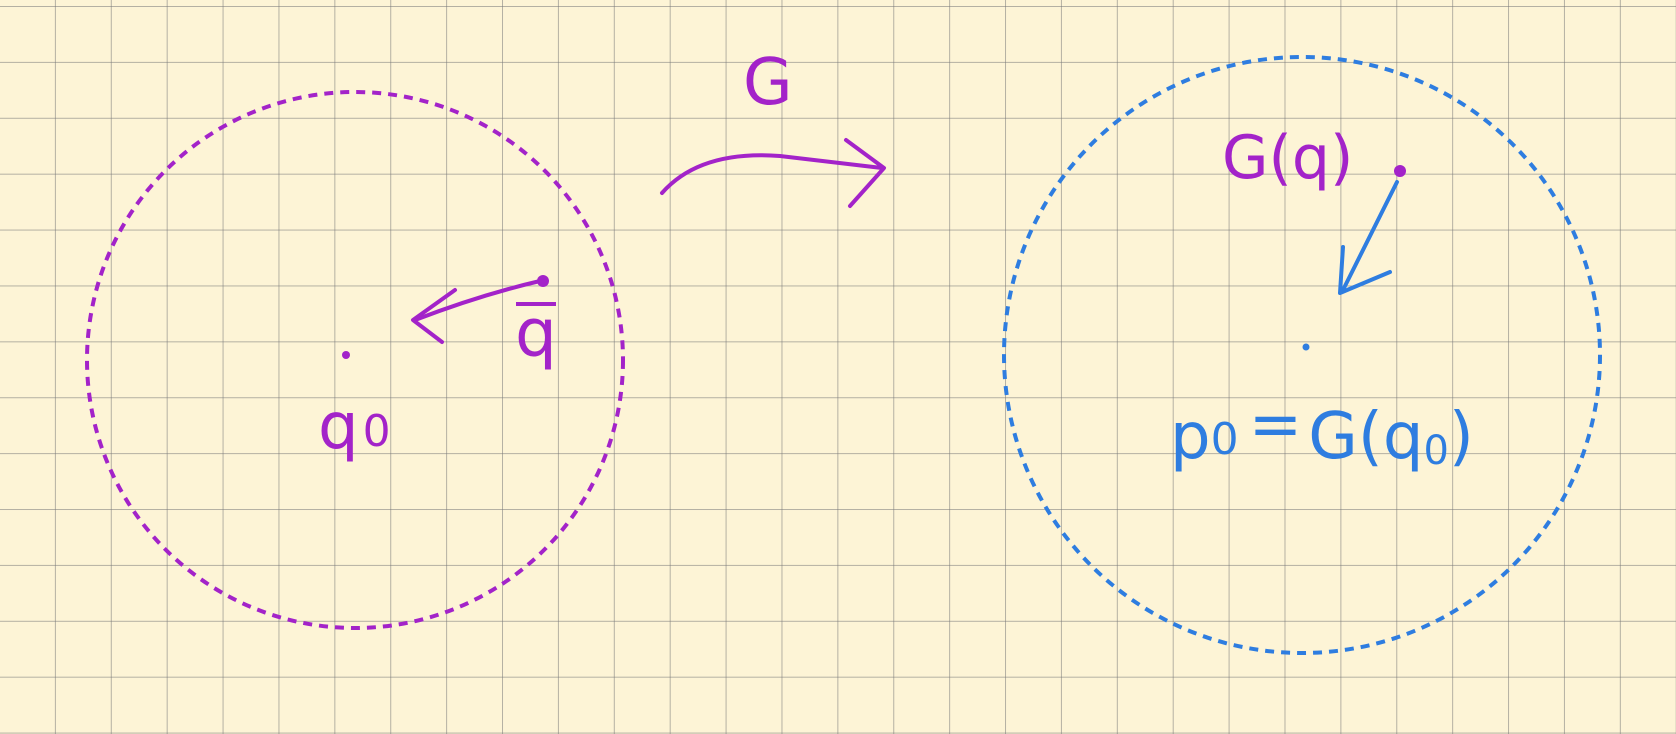 The width and height of the screenshot is (1676, 734). What do you see at coordinates (354, 427) in the screenshot?
I see `domain-center-label: q0` at bounding box center [354, 427].